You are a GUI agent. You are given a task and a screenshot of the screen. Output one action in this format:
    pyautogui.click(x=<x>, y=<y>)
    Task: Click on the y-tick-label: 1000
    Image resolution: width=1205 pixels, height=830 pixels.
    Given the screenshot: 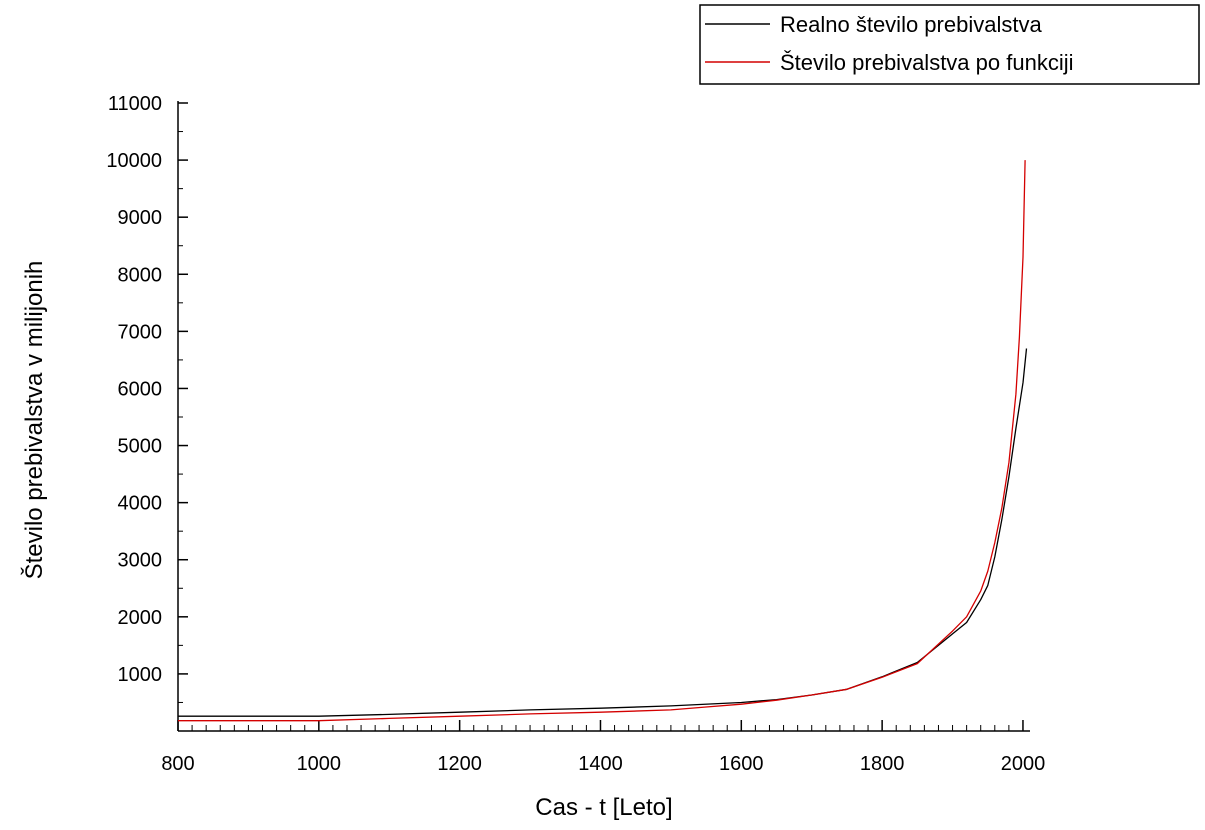 What is the action you would take?
    pyautogui.click(x=140, y=675)
    